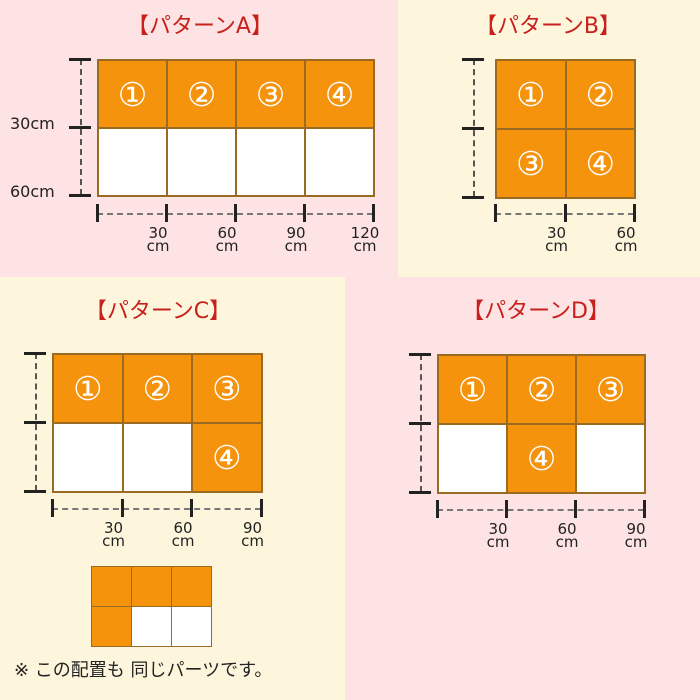  What do you see at coordinates (32, 191) in the screenshot?
I see `height-label: 60cm` at bounding box center [32, 191].